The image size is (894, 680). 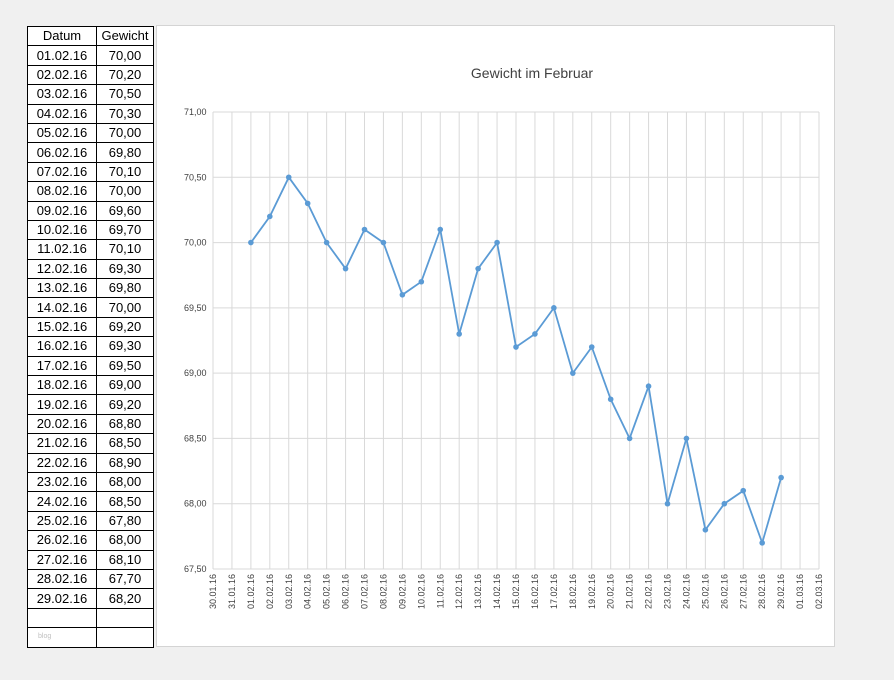 I want to click on cell-date: 26.02.16, so click(x=62, y=540).